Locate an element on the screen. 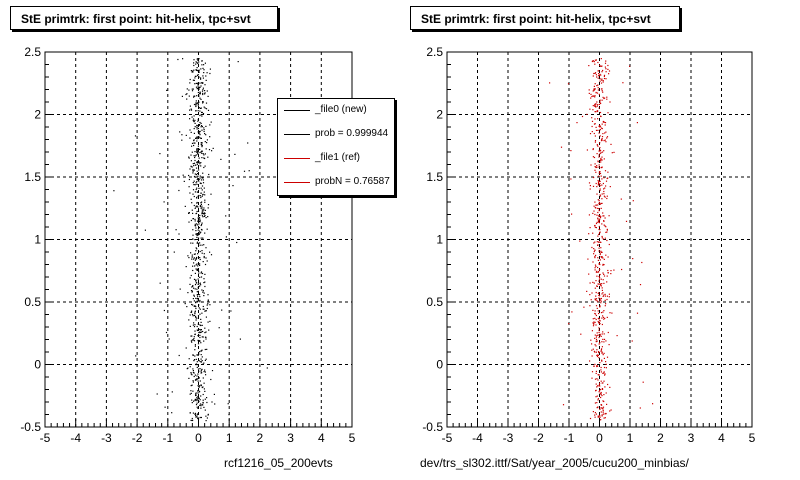 This screenshot has width=800, height=480. legend-entry-file1: _file1 (ref) is located at coordinates (336, 159).